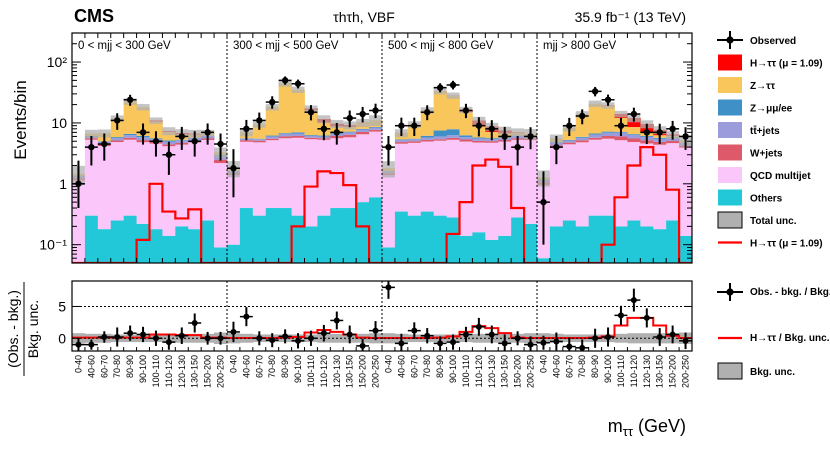 This screenshot has width=830, height=450. What do you see at coordinates (143, 369) in the screenshot?
I see `x-tick-label: 90-100` at bounding box center [143, 369].